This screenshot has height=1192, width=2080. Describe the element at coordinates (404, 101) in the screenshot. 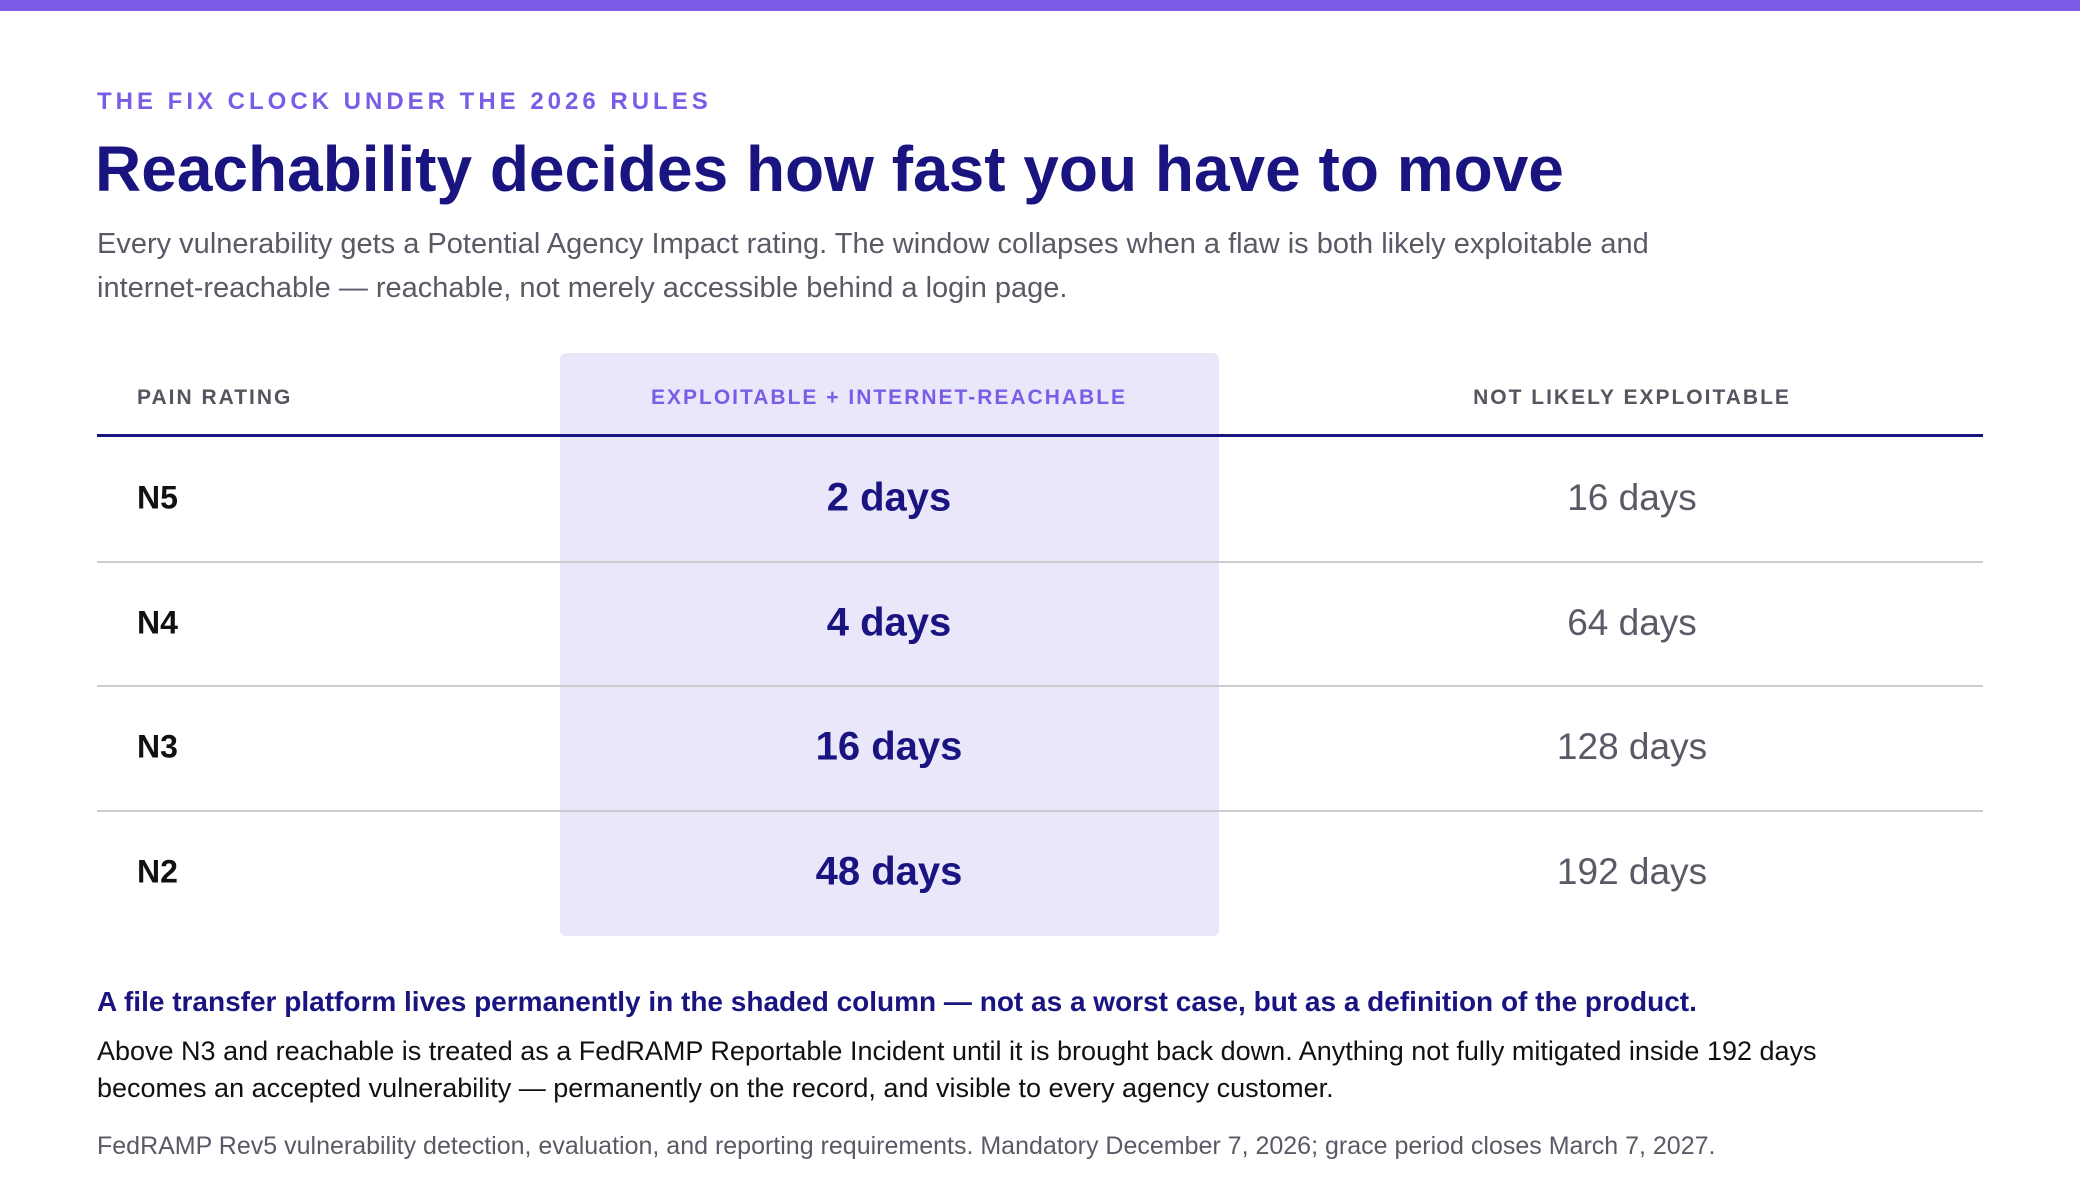

I see `eyebrow: THE FIX CLOCK UNDER THE 2026 RULES` at that location.